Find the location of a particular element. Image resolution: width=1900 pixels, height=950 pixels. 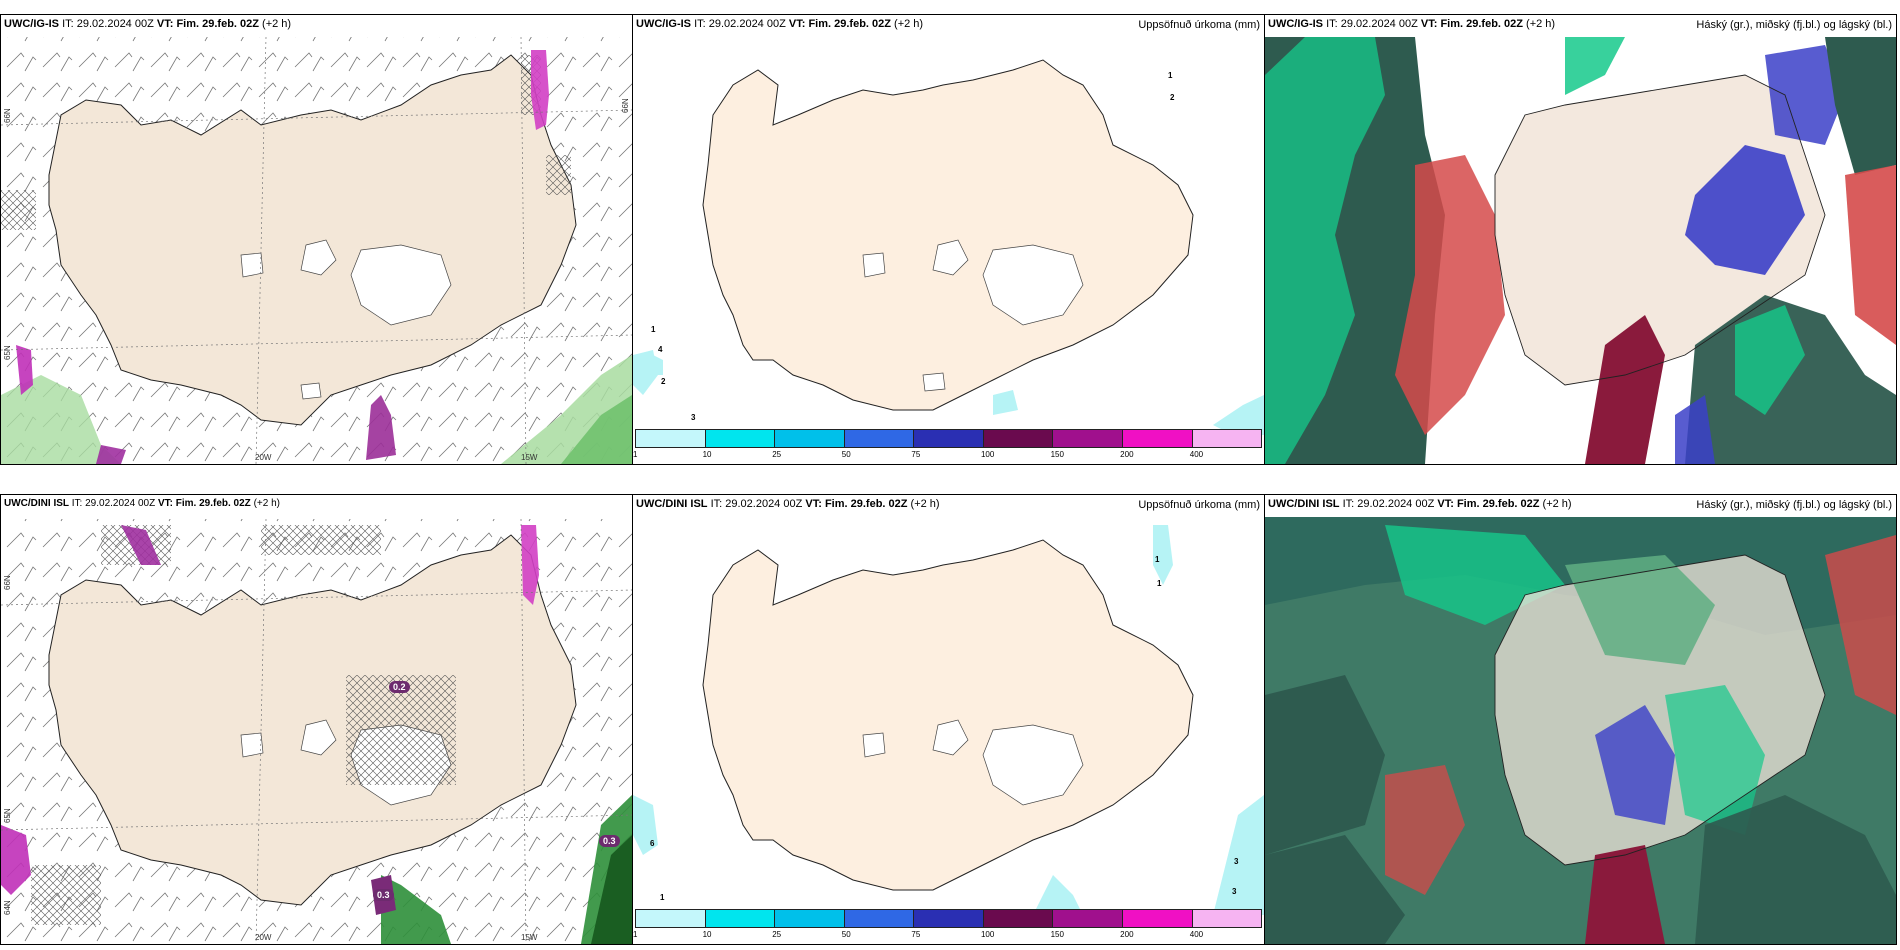

precip-value: 4 is located at coordinates (660, 349).